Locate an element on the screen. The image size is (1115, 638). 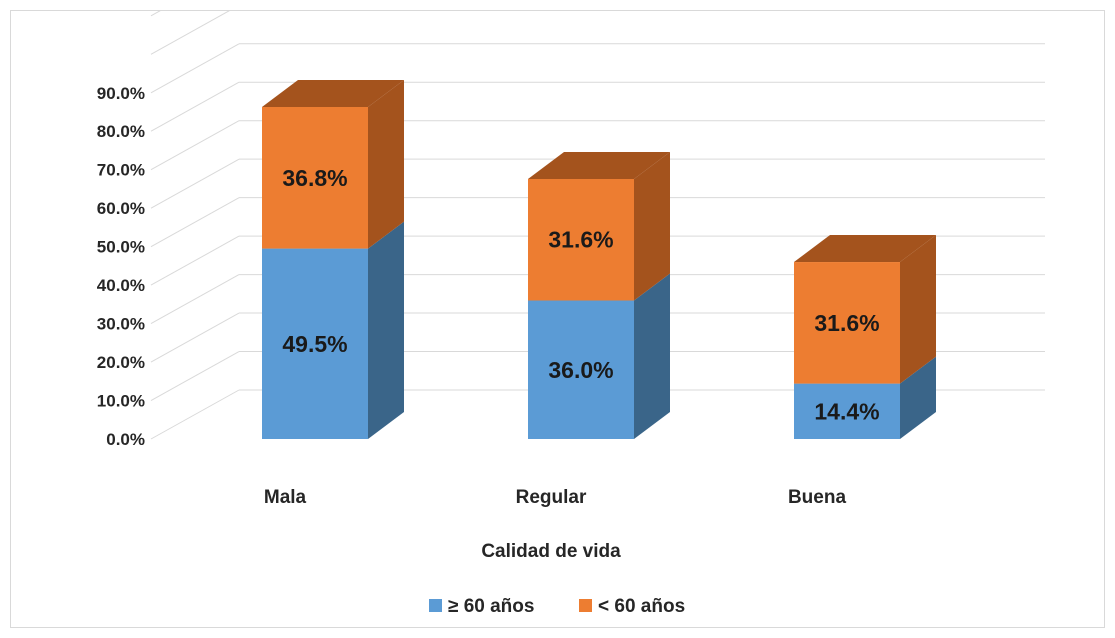
y-tick-label: 0.0% is located at coordinates (125, 439).